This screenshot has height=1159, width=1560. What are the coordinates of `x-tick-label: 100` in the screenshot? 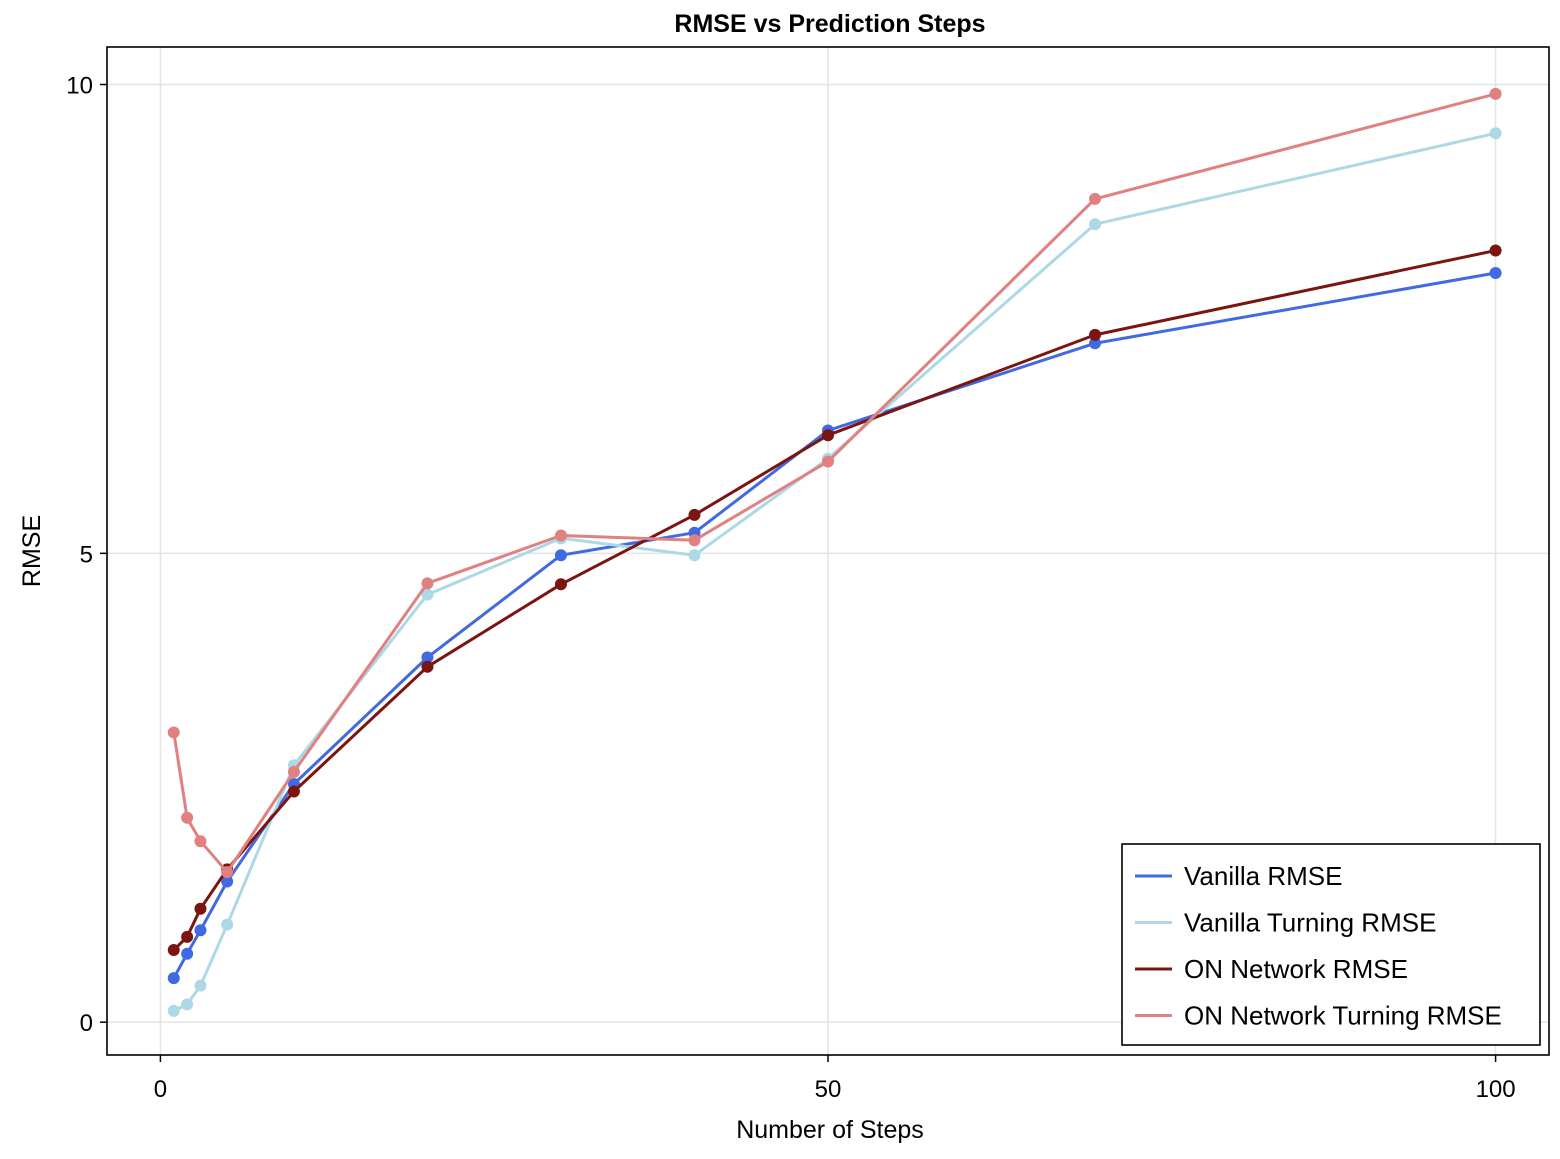 It's located at (1496, 1089).